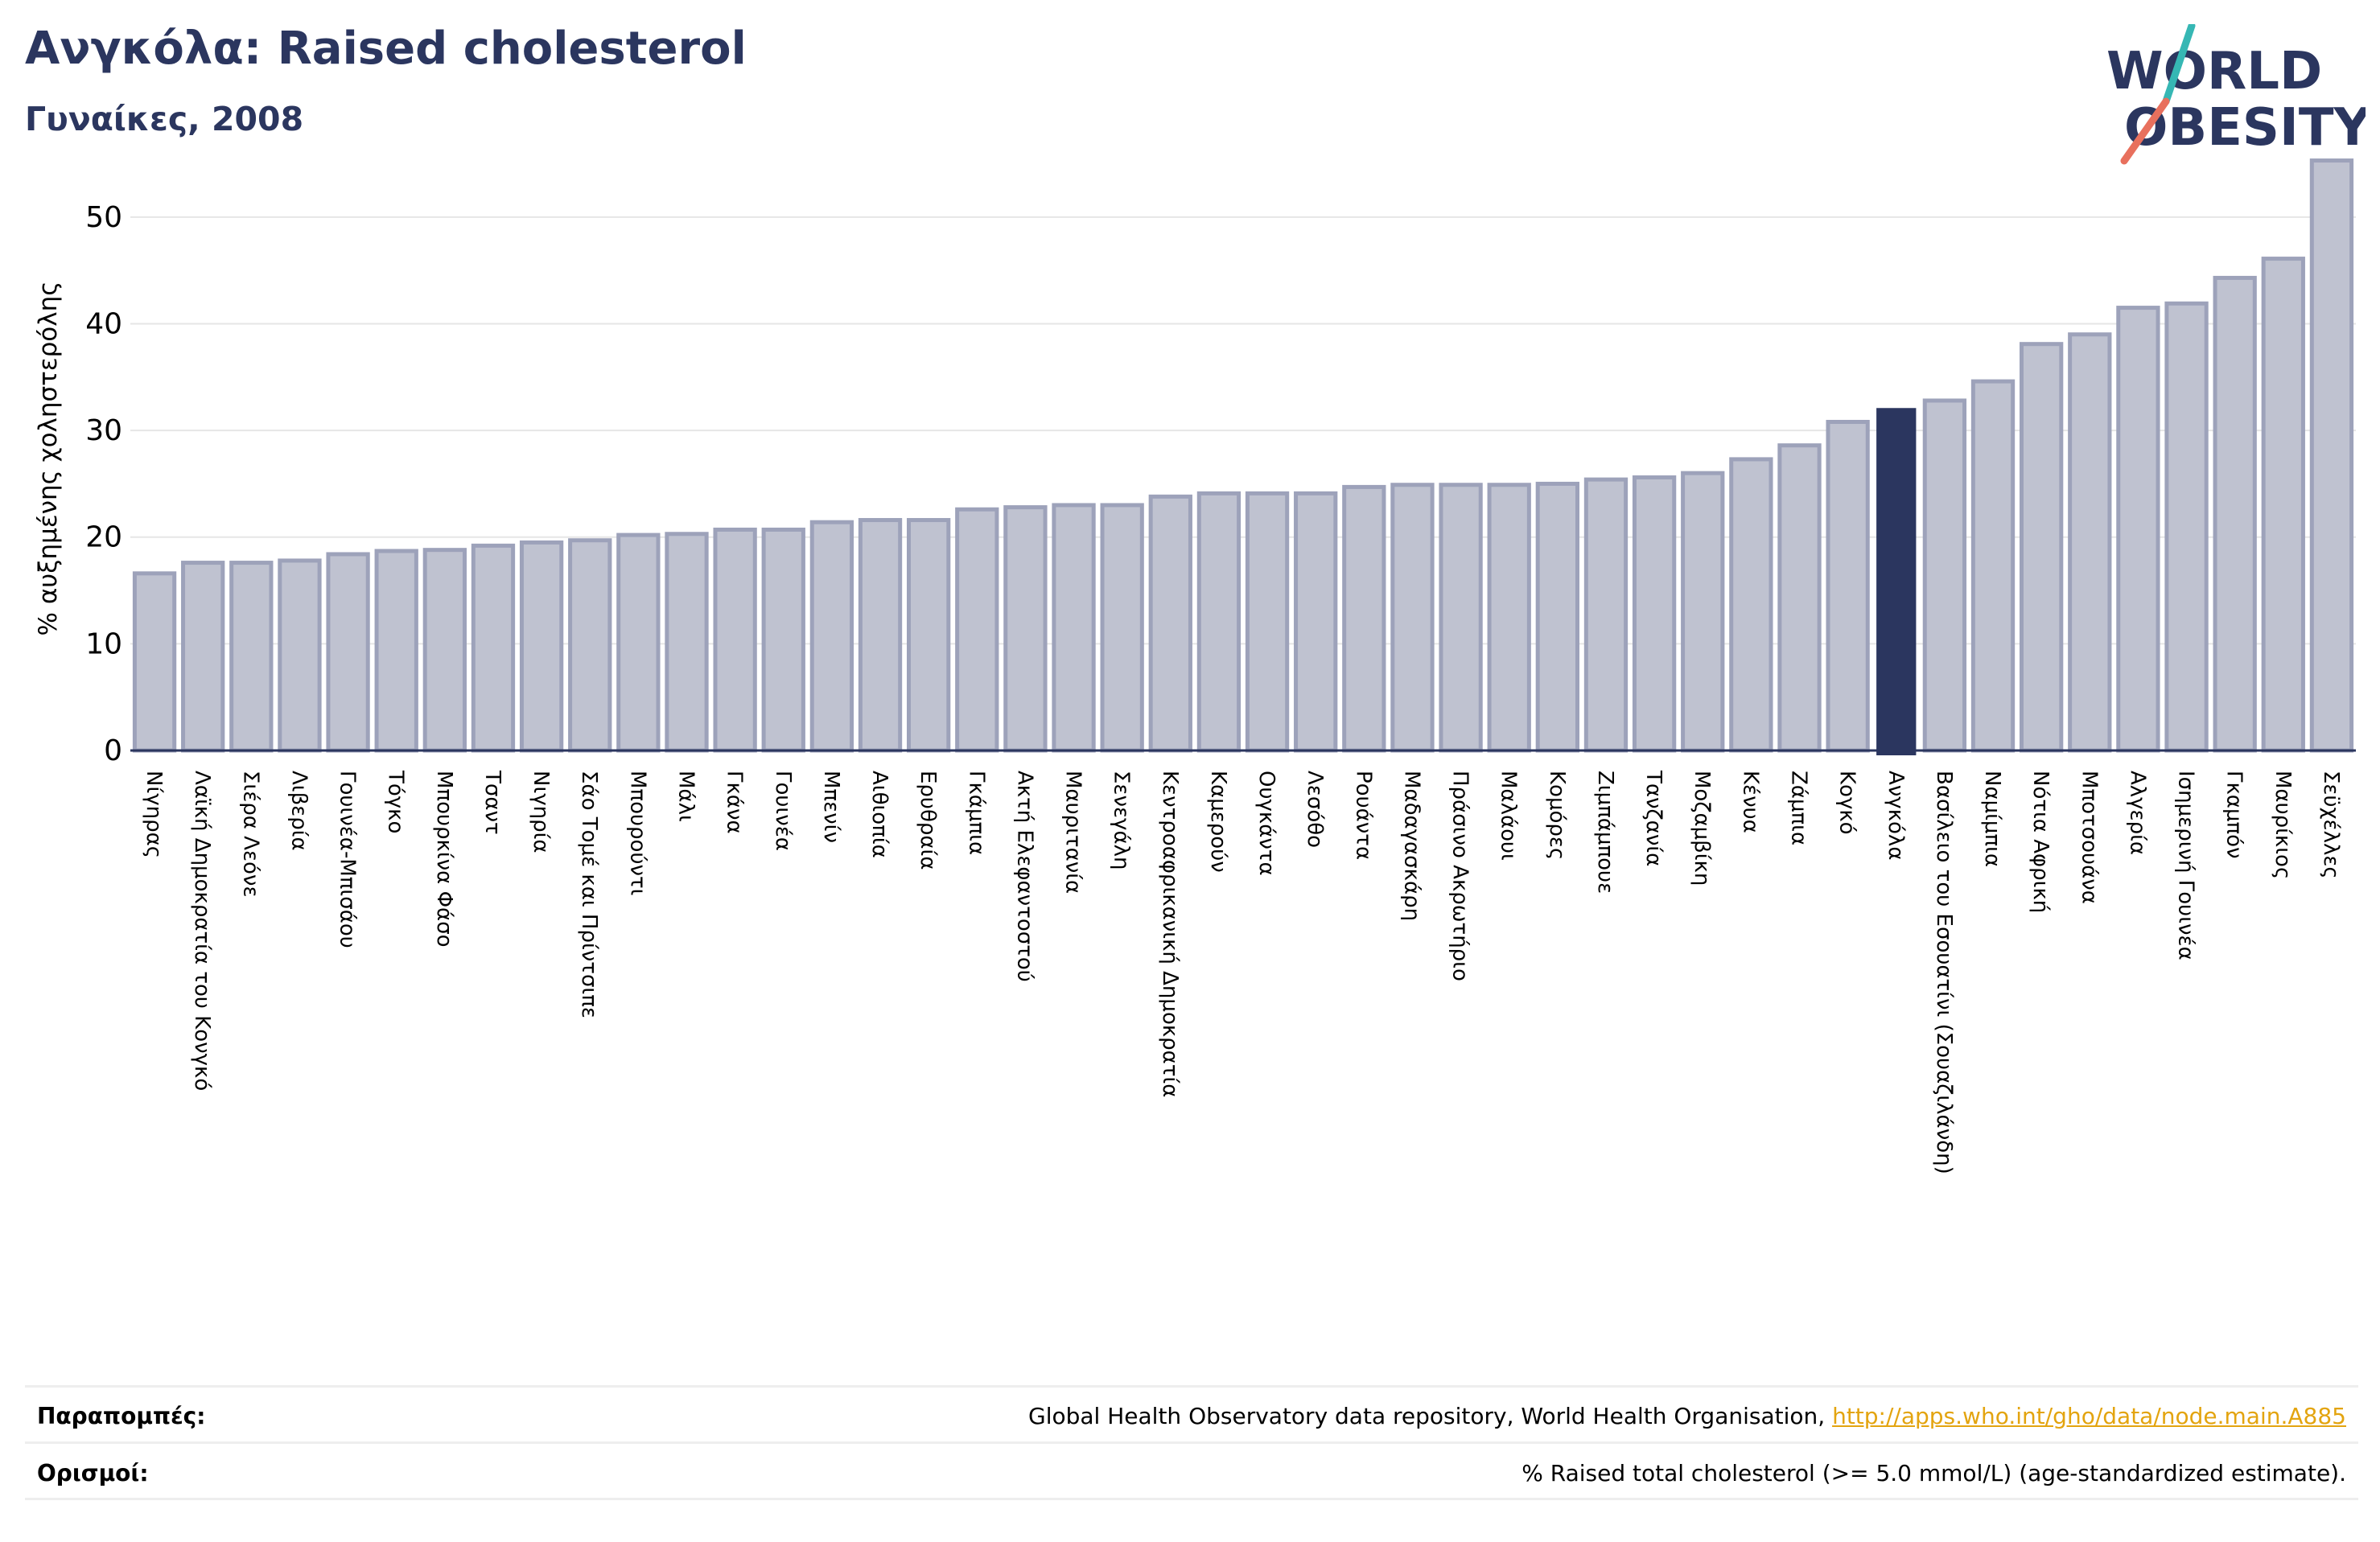 The width and height of the screenshot is (2380, 1542). Describe the element at coordinates (2234, 815) in the screenshot. I see `x-tick-label: Γκαμπόν` at that location.